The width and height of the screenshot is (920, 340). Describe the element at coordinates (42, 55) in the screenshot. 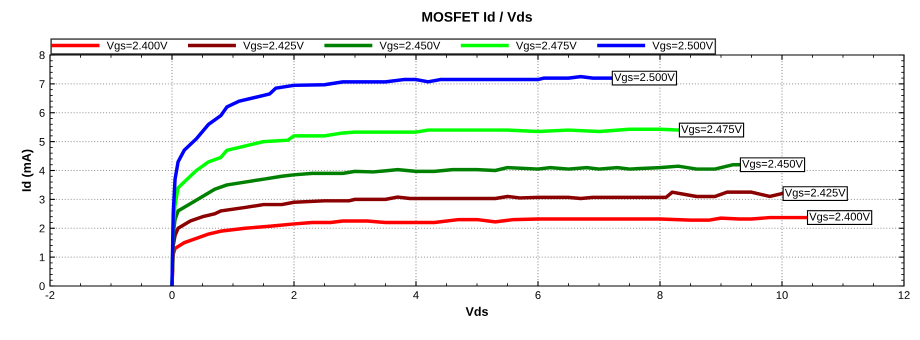

I see `y-tick-label: 8` at that location.